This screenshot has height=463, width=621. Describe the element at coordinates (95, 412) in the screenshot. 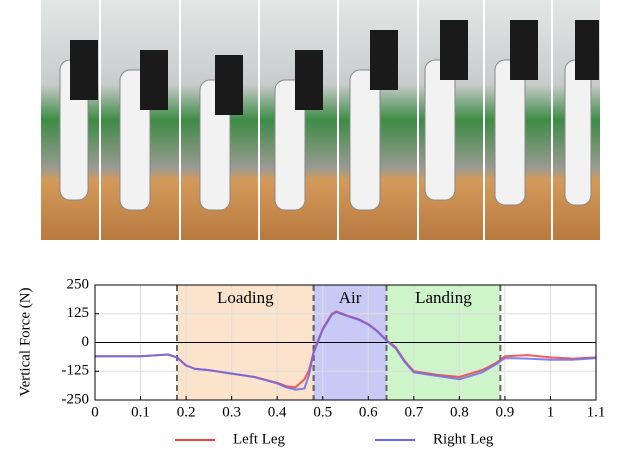

I see `x-tick-label: 0` at that location.